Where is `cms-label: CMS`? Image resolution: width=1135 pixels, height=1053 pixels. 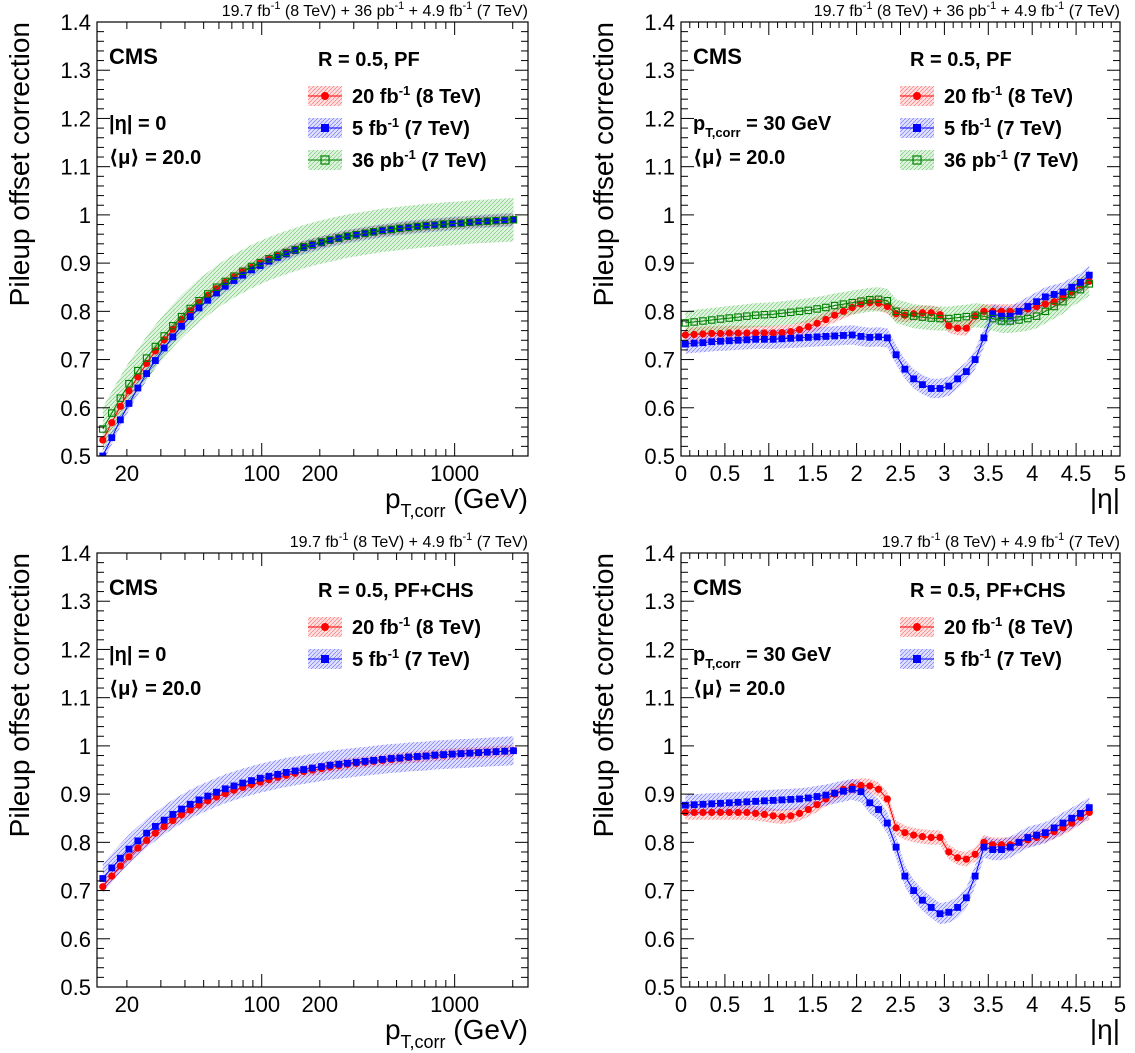
cms-label: CMS is located at coordinates (133, 587).